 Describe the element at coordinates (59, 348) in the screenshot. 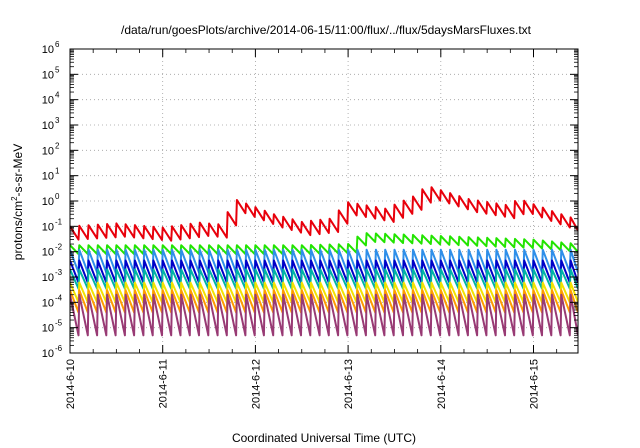

I see `y-tick-exponent: -6` at that location.